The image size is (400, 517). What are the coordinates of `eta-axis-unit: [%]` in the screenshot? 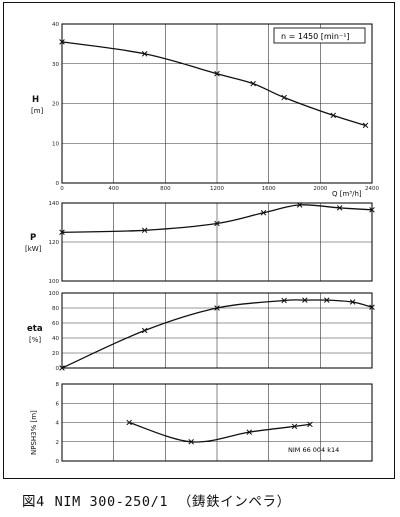 It's located at (35, 340).